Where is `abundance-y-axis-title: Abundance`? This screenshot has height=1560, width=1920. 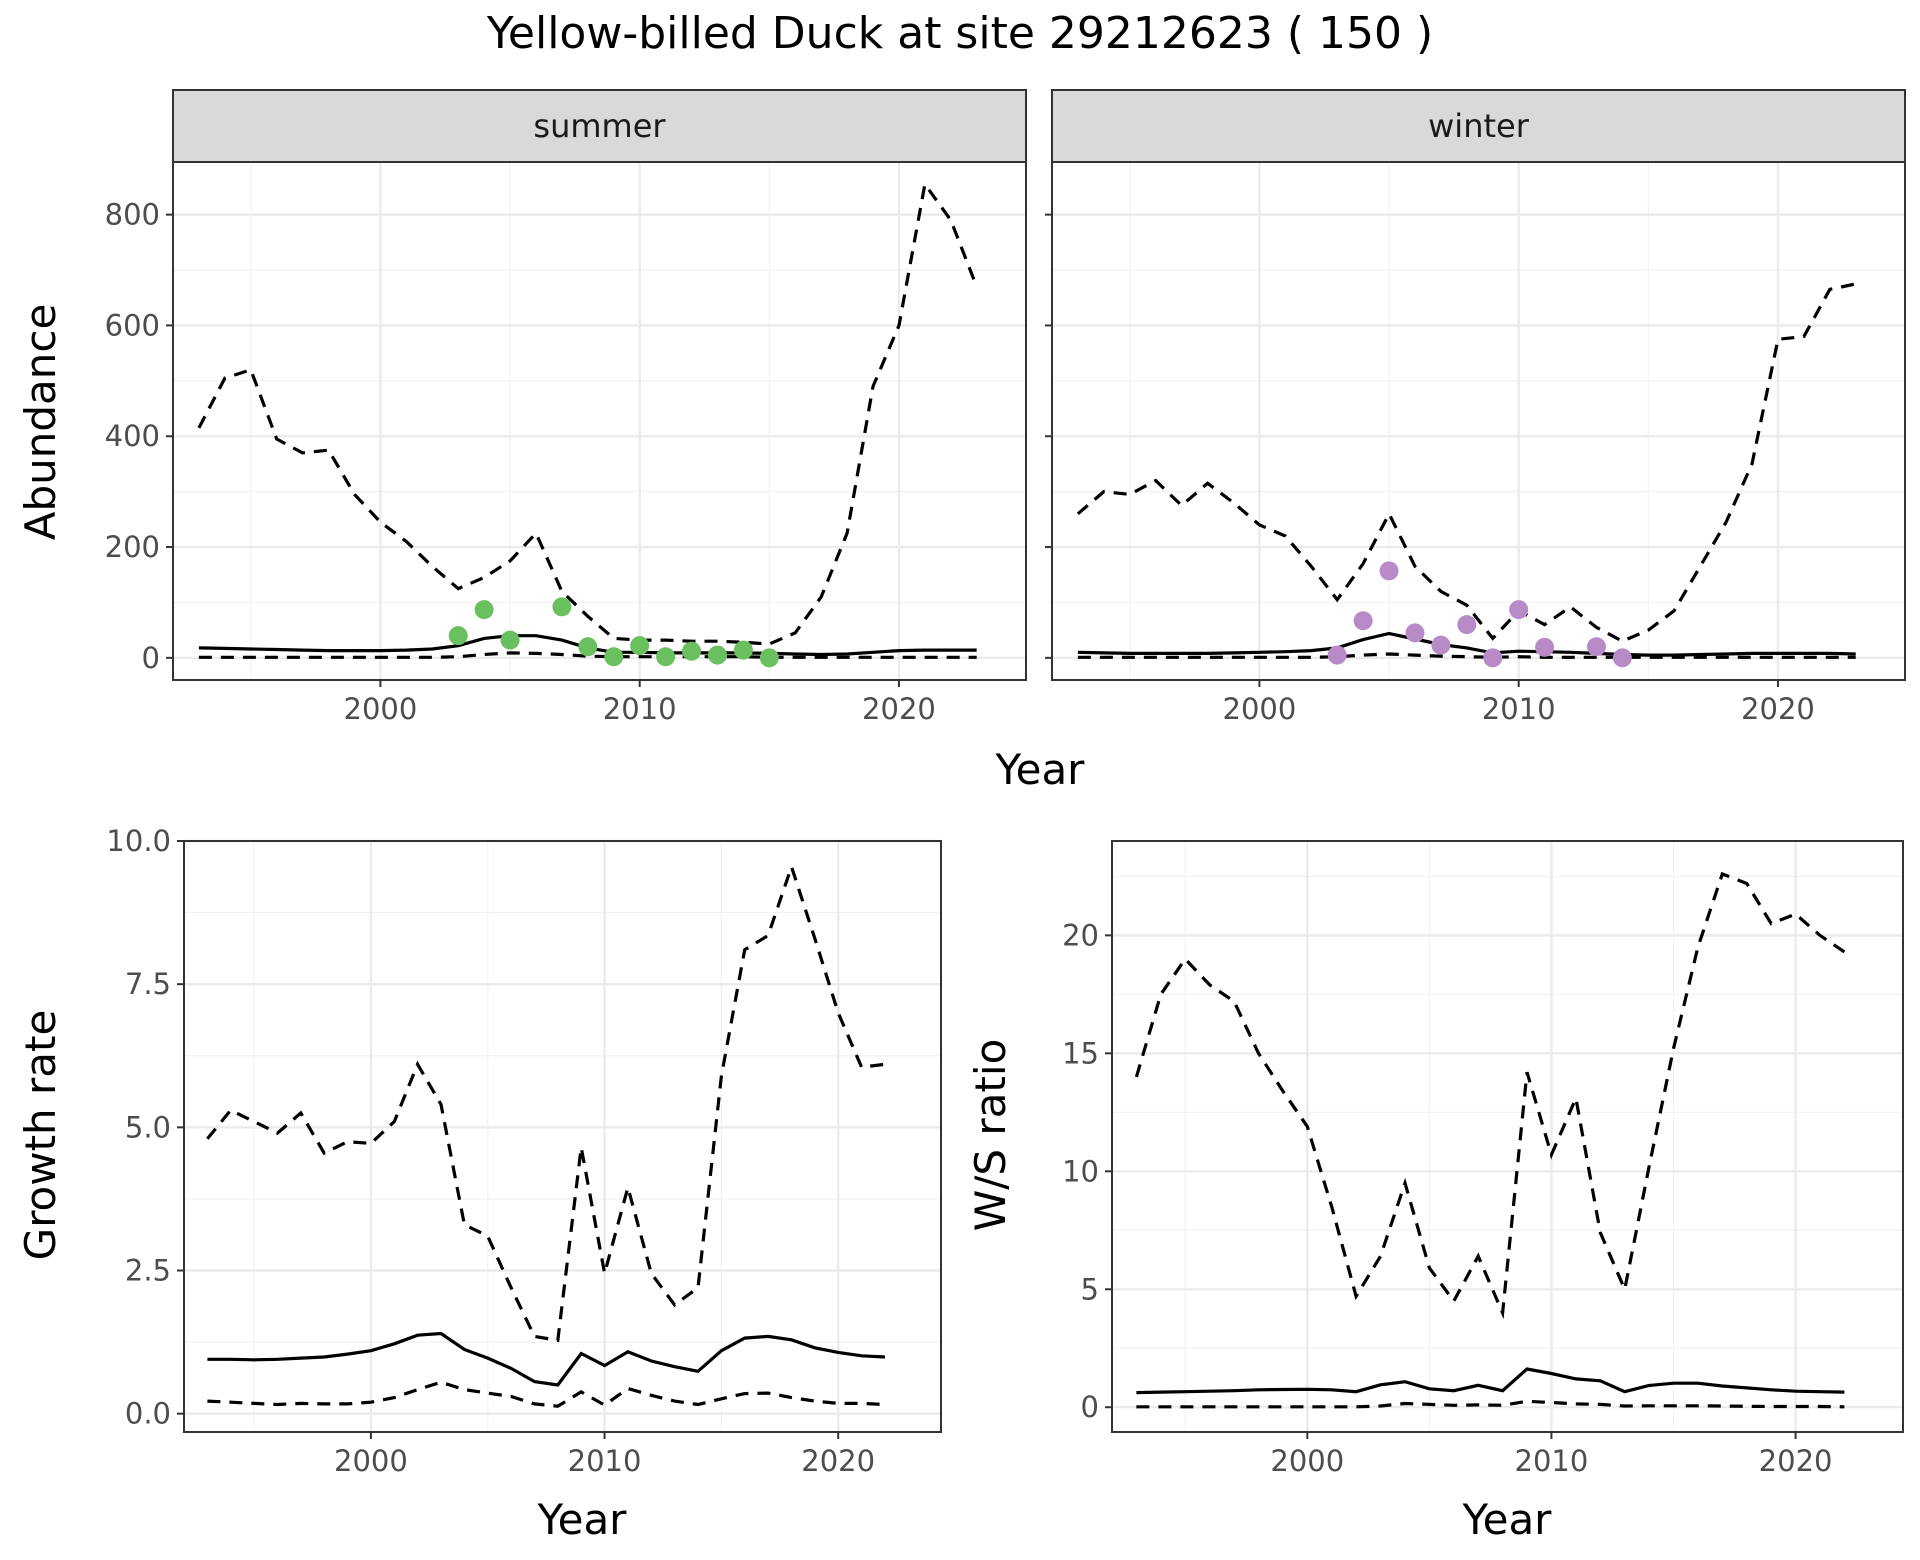 abundance-y-axis-title: Abundance is located at coordinates (40, 422).